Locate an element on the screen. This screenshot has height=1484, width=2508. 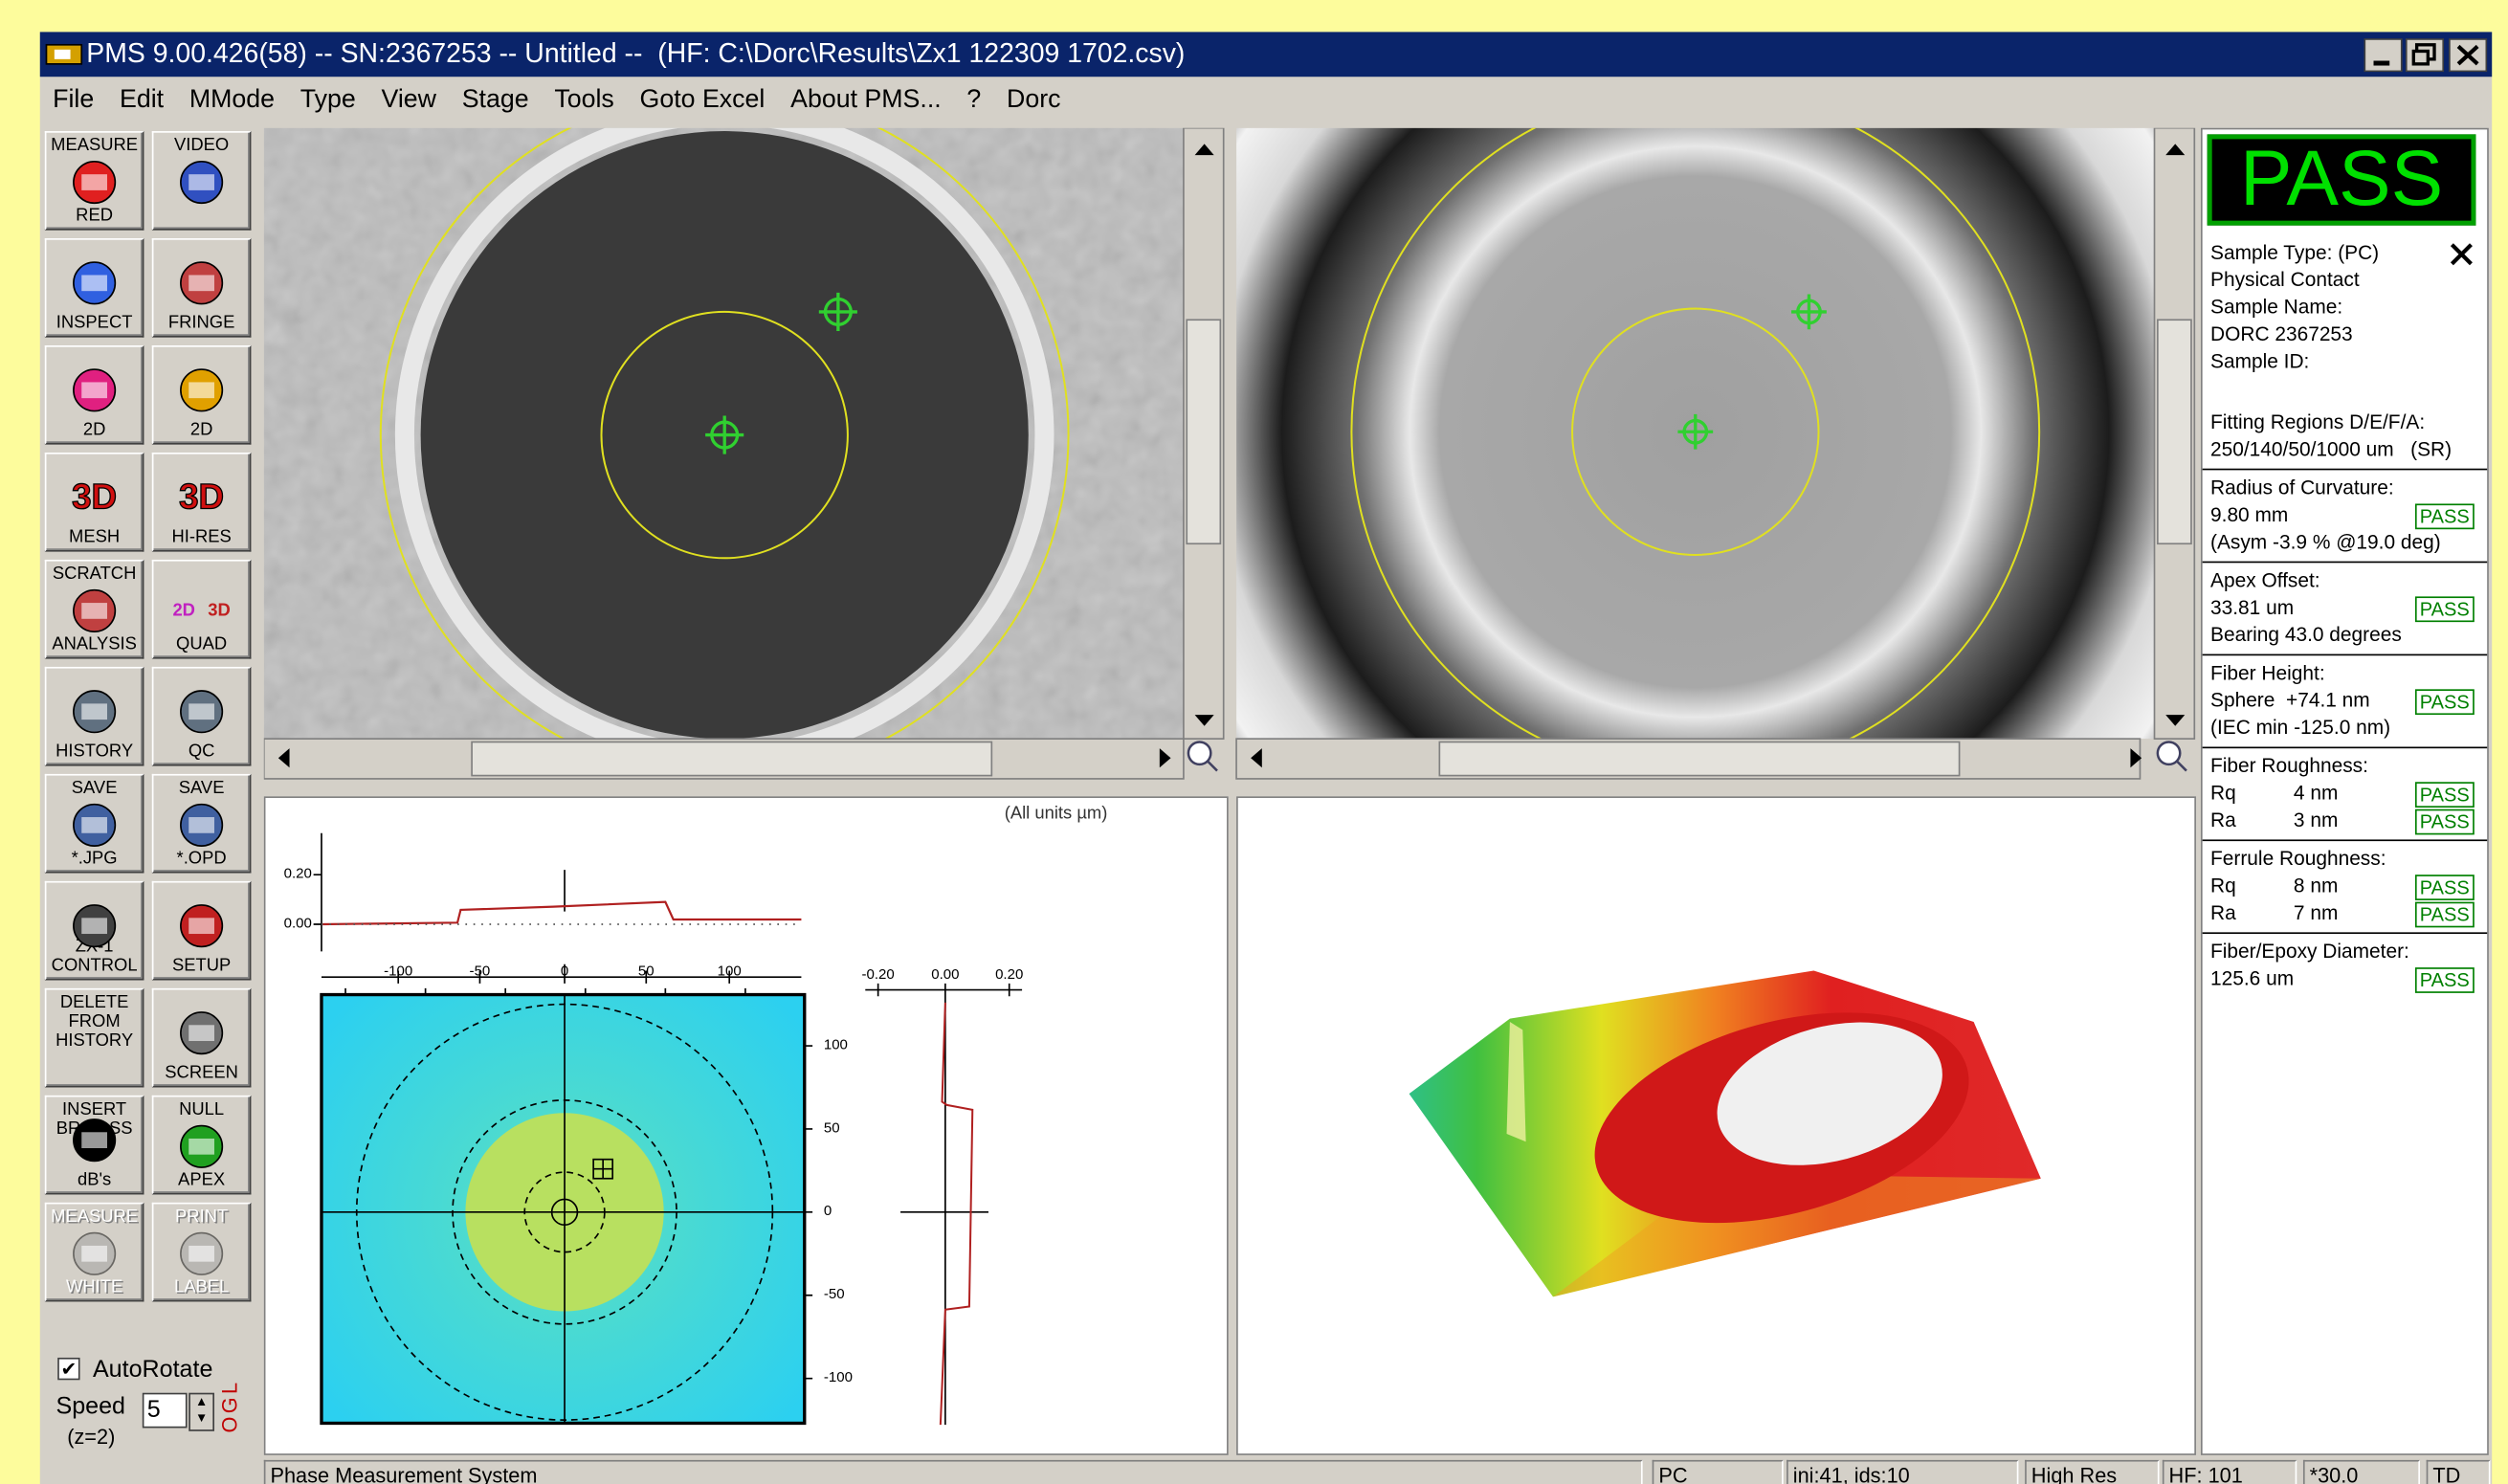
close-button is located at coordinates (2461, 254).